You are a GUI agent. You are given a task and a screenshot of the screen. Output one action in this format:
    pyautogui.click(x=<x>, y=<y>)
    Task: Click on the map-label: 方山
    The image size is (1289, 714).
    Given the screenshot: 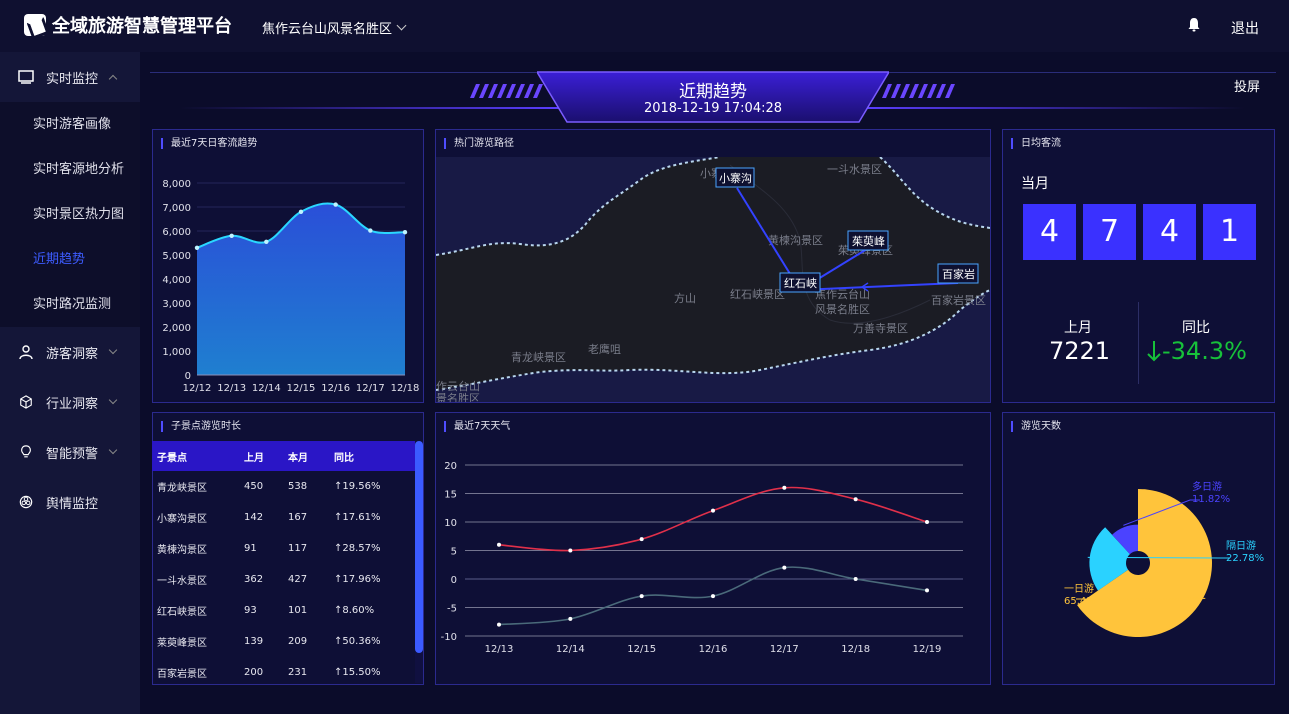 What is the action you would take?
    pyautogui.click(x=685, y=298)
    